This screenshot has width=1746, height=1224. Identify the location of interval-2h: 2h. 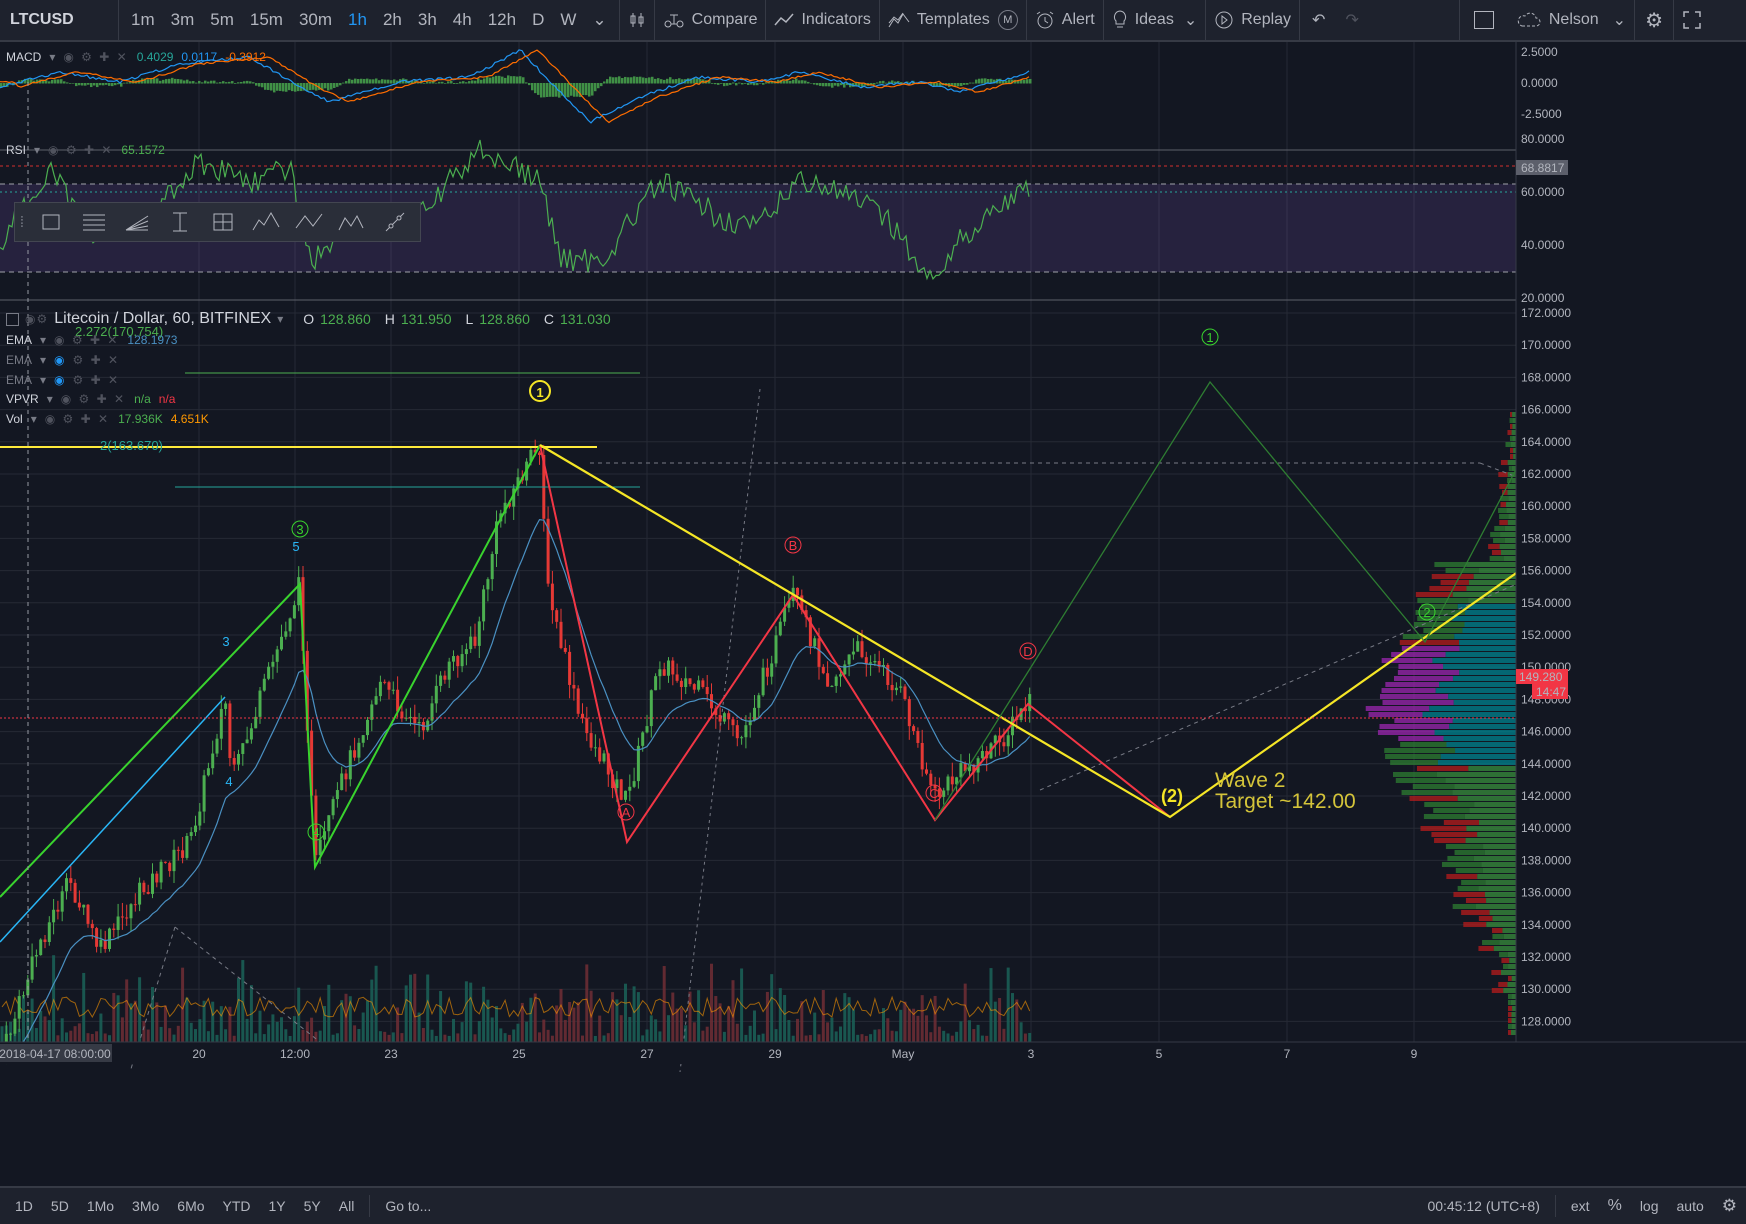
(392, 19).